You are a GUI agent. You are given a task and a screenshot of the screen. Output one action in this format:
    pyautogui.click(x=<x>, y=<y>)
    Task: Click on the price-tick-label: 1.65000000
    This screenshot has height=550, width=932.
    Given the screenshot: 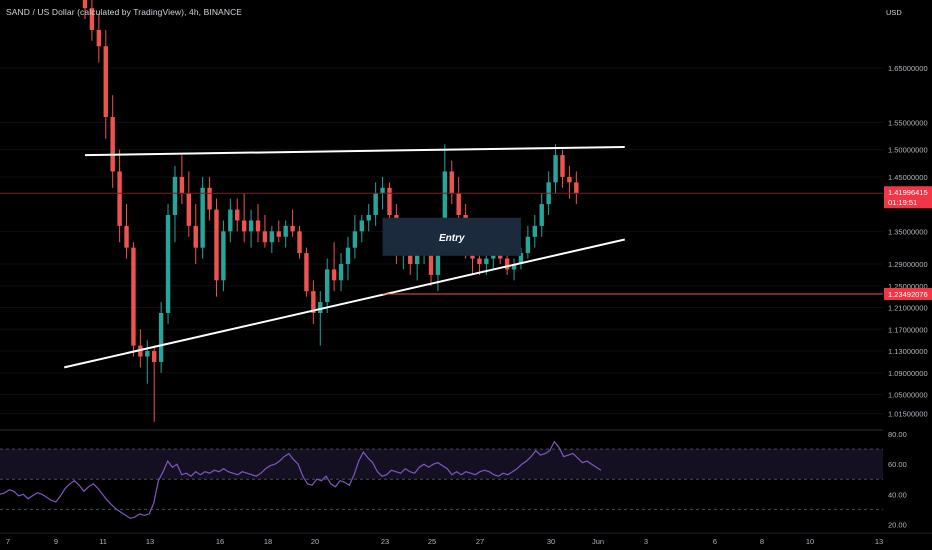 What is the action you would take?
    pyautogui.click(x=908, y=68)
    